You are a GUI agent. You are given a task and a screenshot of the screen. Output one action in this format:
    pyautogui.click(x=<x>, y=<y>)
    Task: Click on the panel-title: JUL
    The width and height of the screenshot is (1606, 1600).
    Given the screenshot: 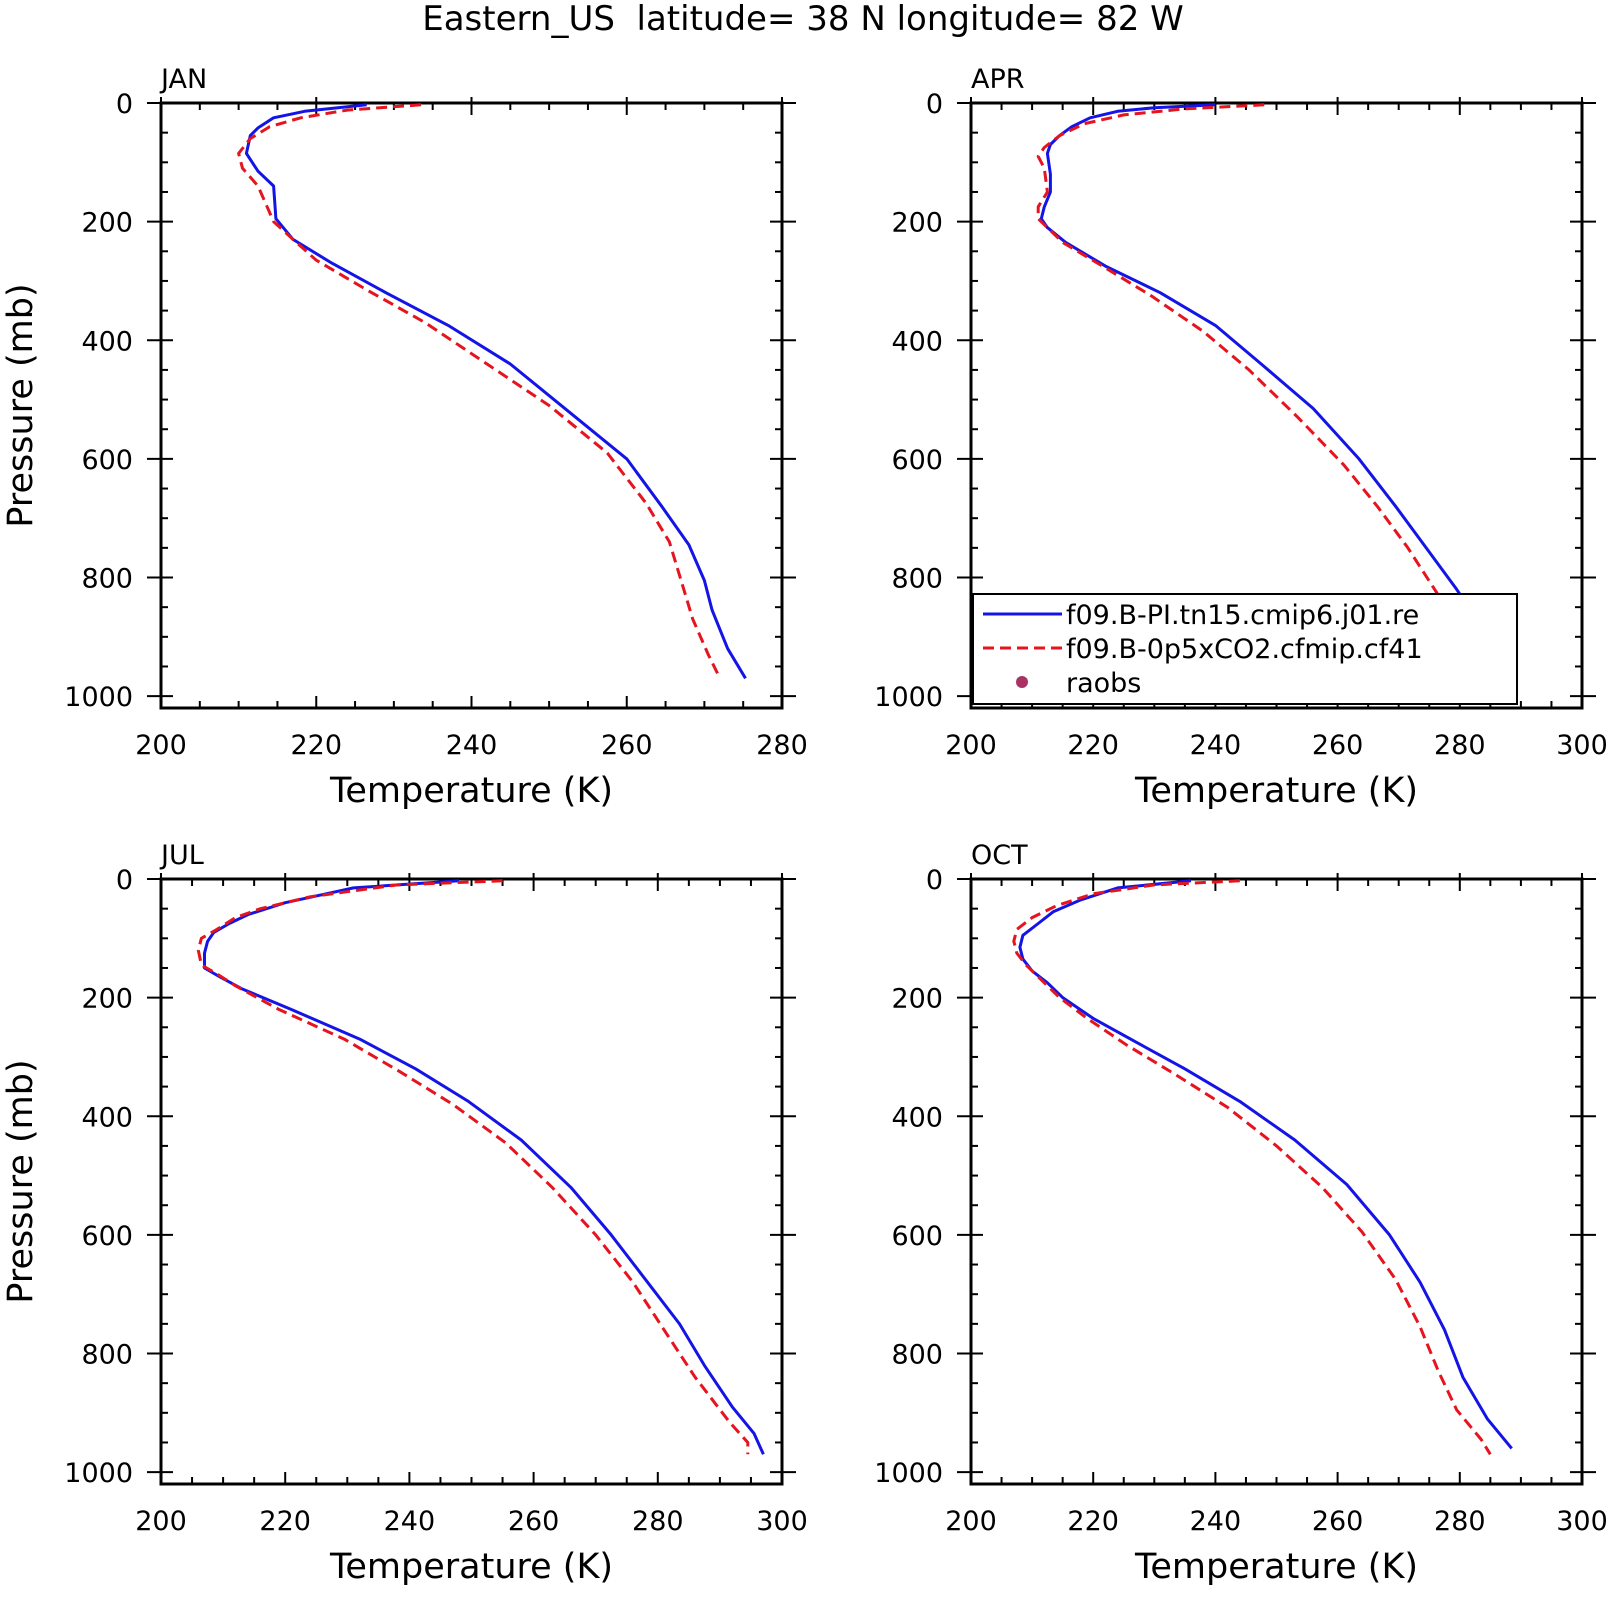 What is the action you would take?
    pyautogui.click(x=181, y=855)
    